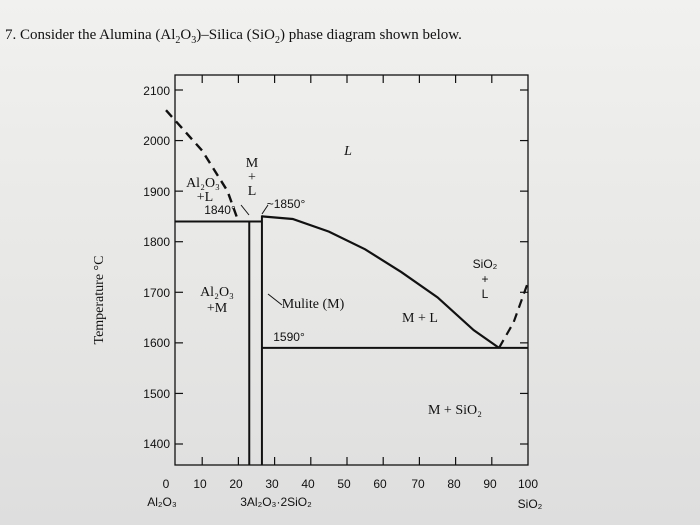 The image size is (700, 525). Describe the element at coordinates (166, 484) in the screenshot. I see `x-tick-0: 0` at that location.